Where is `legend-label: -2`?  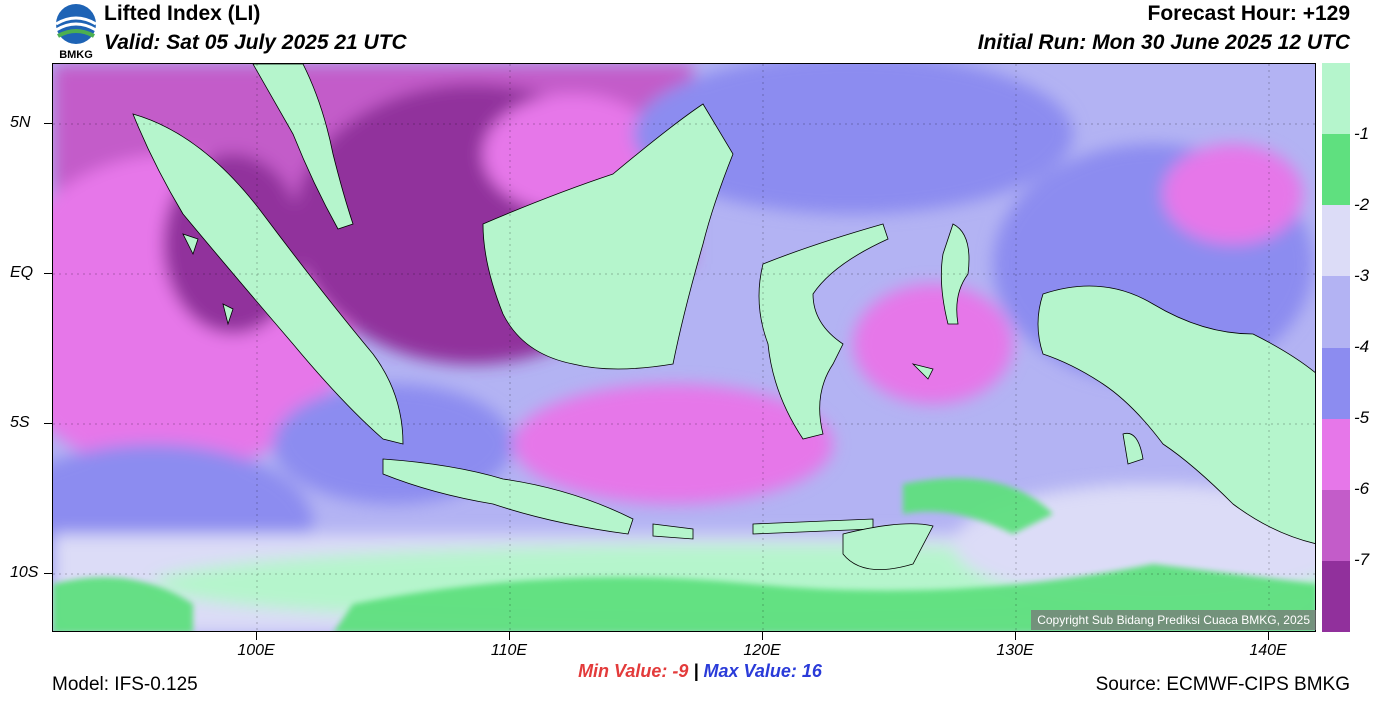
legend-label: -2 is located at coordinates (1362, 204).